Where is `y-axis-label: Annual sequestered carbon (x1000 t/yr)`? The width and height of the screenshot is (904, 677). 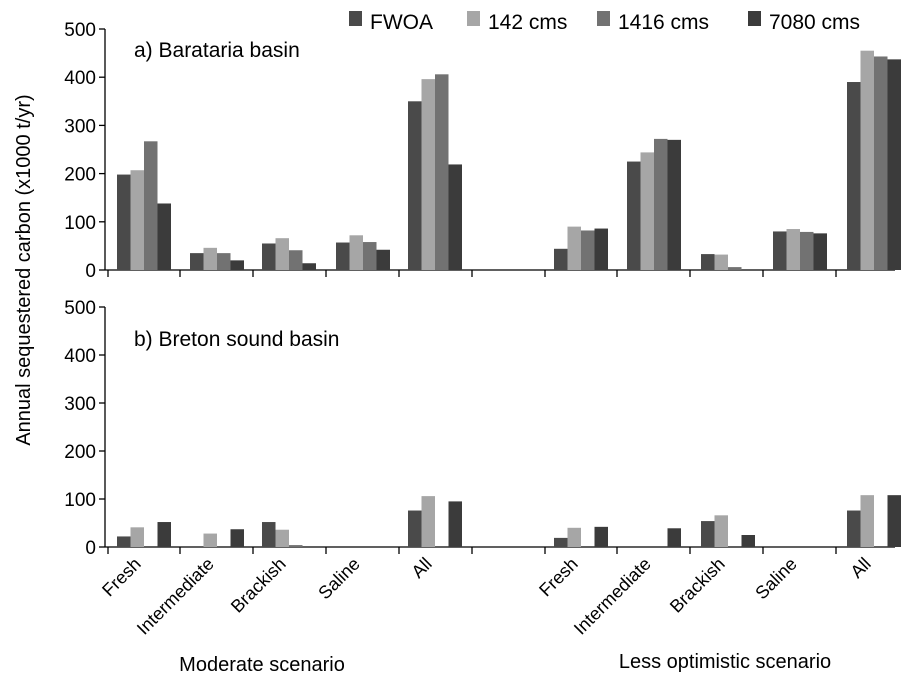 y-axis-label: Annual sequestered carbon (x1000 t/yr) is located at coordinates (24, 269).